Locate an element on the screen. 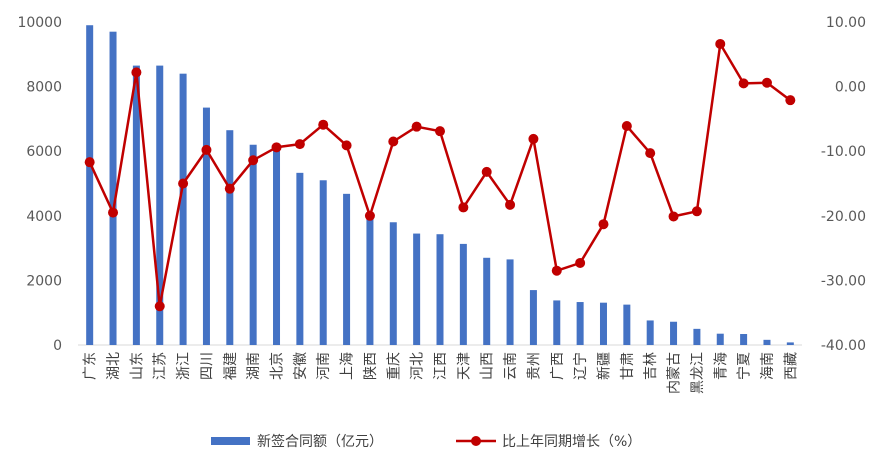 This screenshot has width=886, height=475. category-label: 福建 is located at coordinates (231, 366).